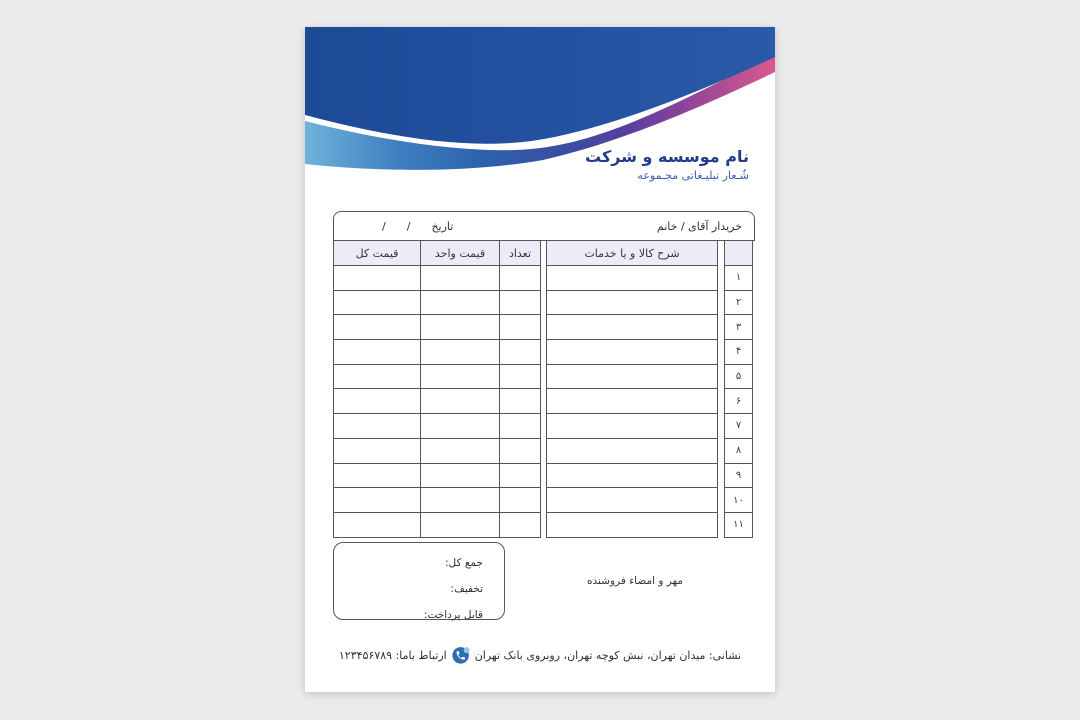 Image resolution: width=1080 pixels, height=720 pixels. What do you see at coordinates (738, 376) in the screenshot?
I see `row-number-cell: ۵` at bounding box center [738, 376].